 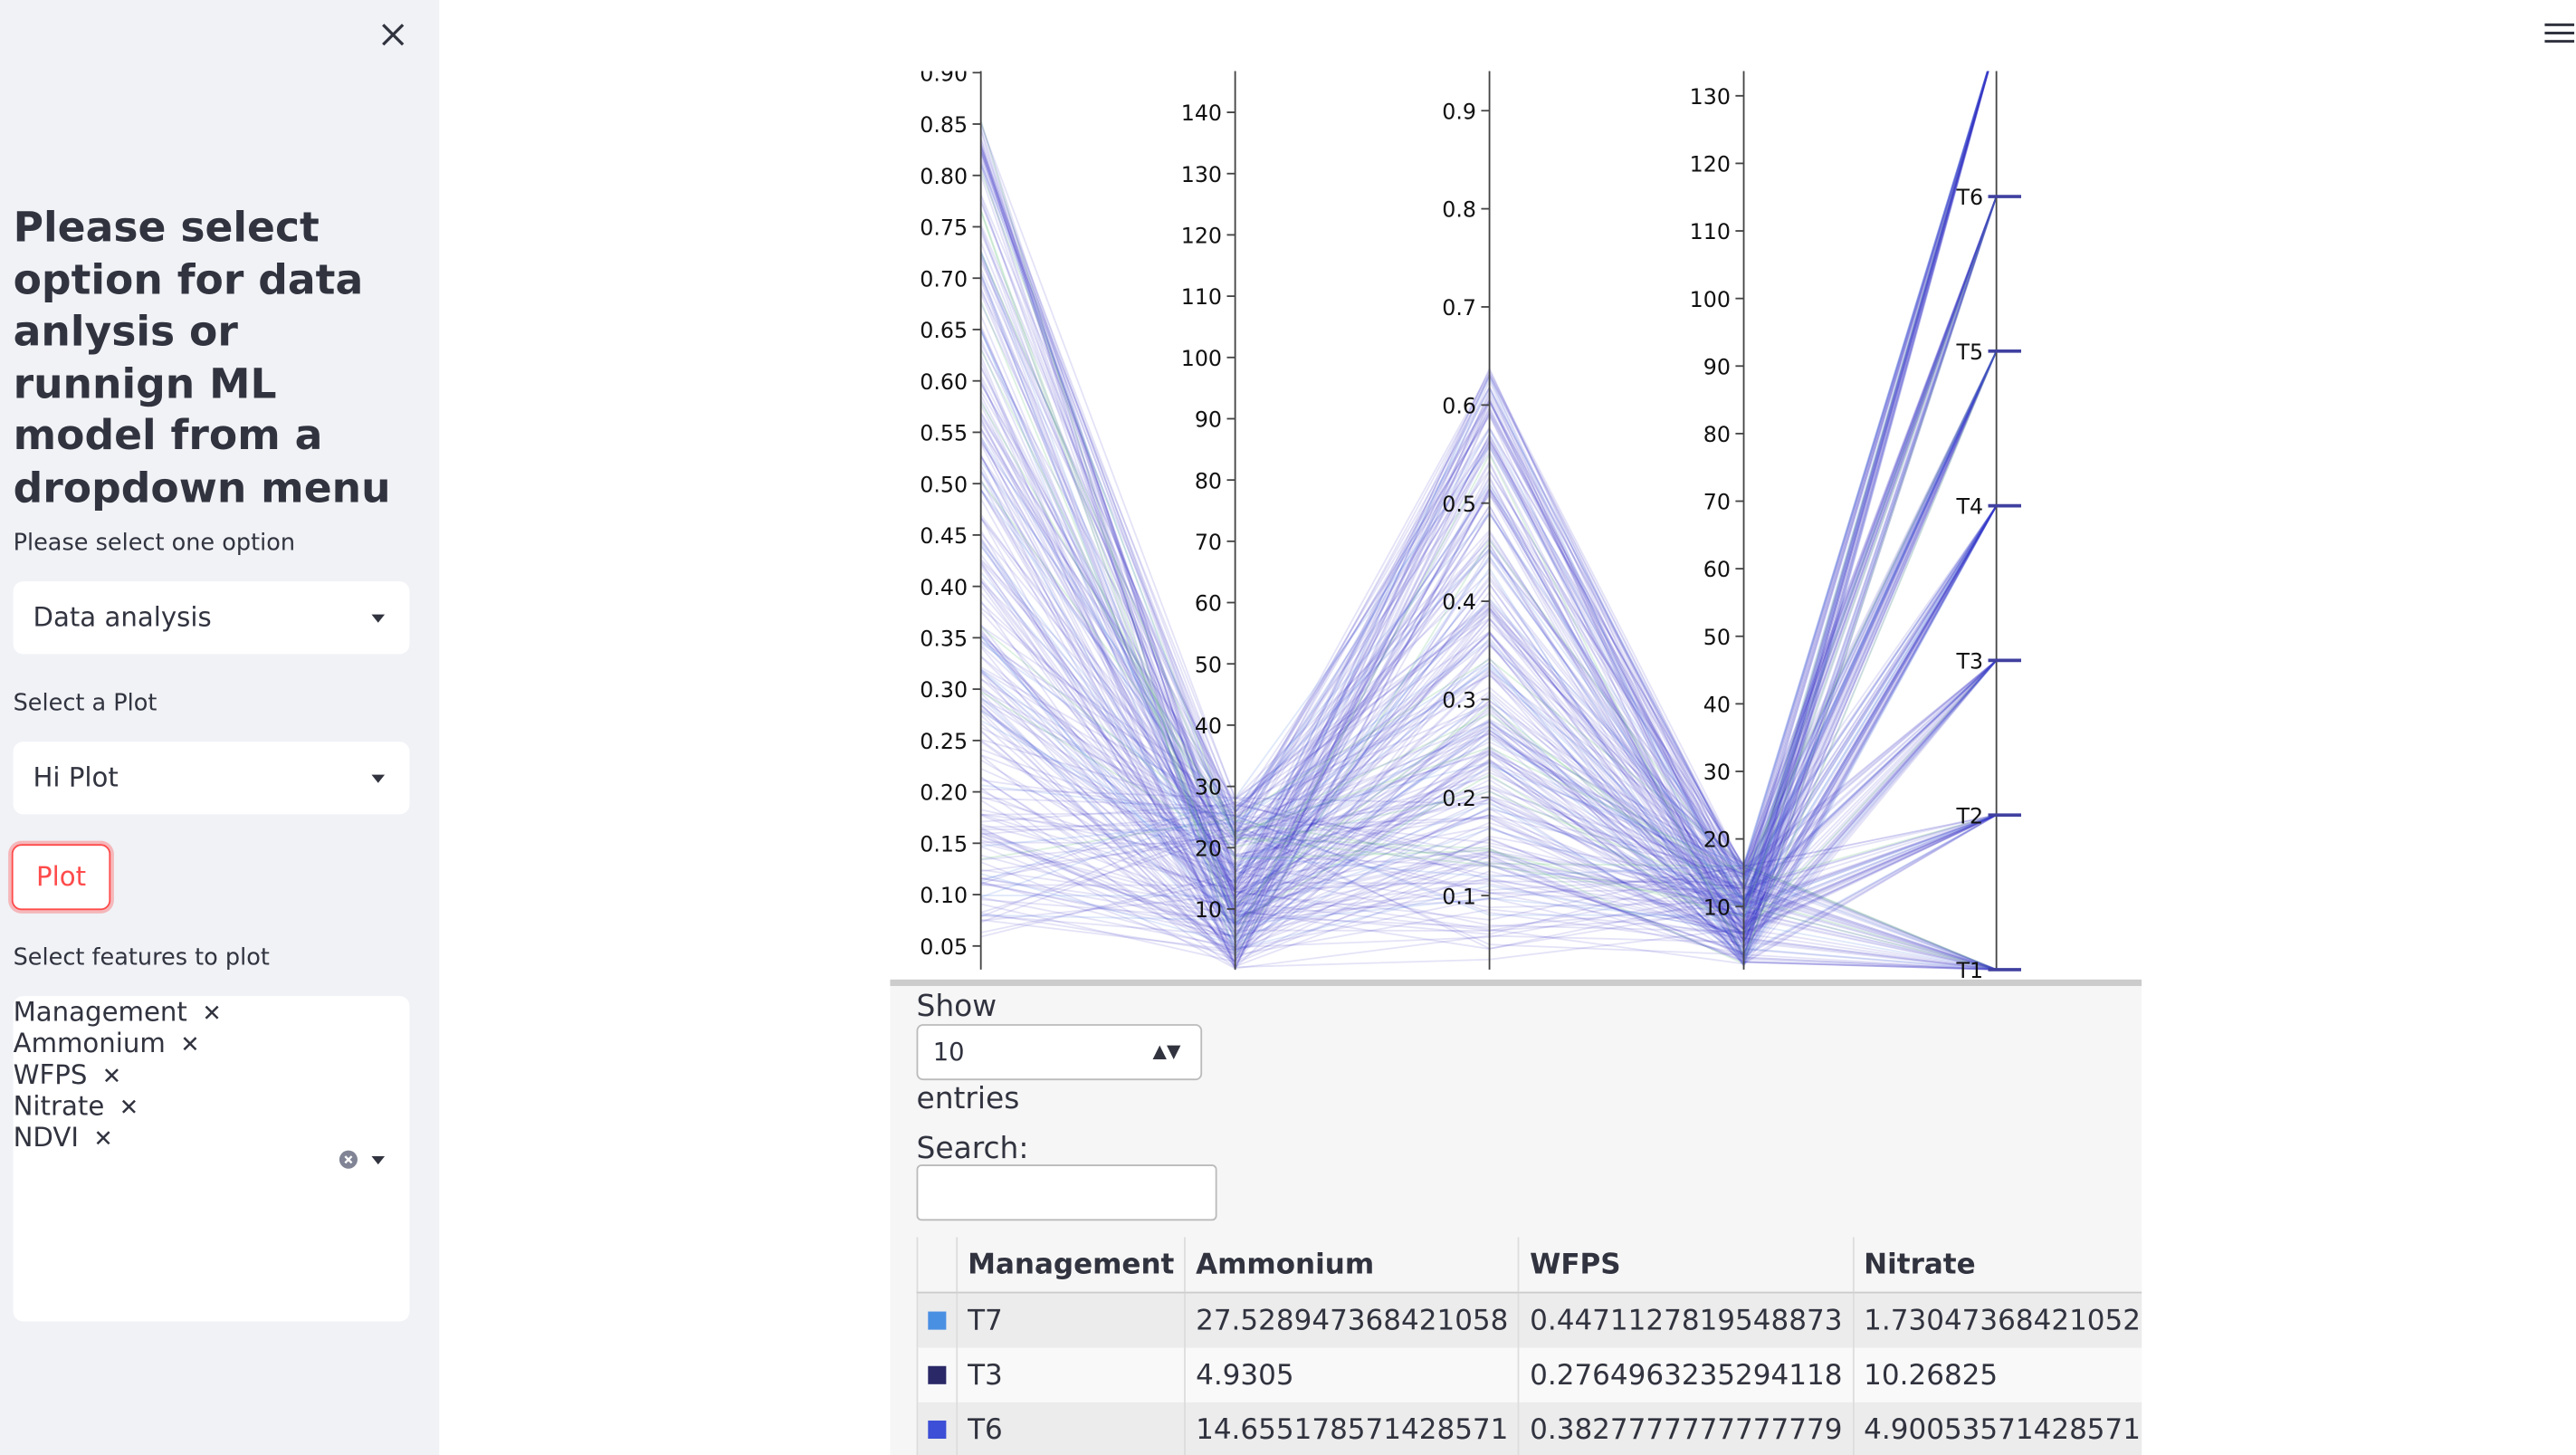 I want to click on axis-tick-label: 0.85, so click(x=944, y=125).